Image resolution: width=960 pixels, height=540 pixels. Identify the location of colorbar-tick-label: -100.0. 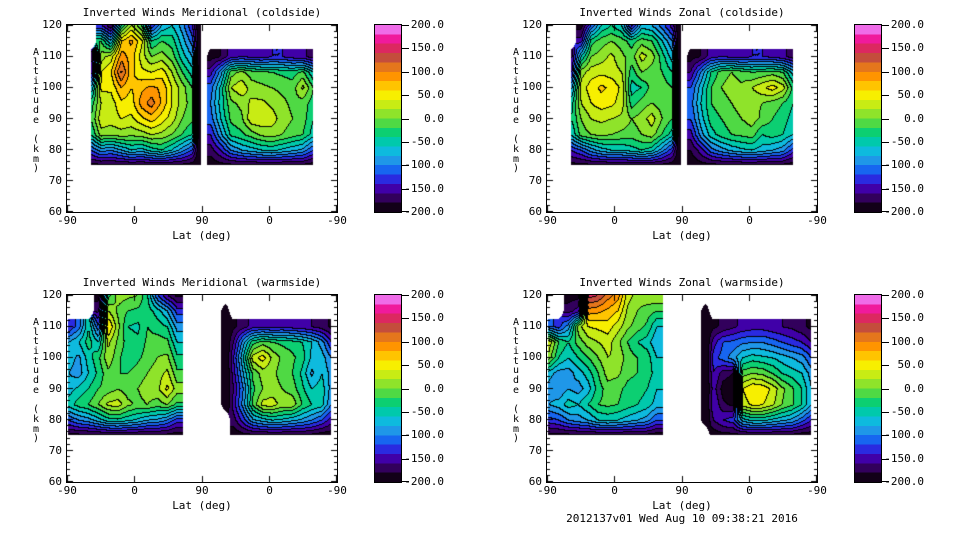
(424, 435).